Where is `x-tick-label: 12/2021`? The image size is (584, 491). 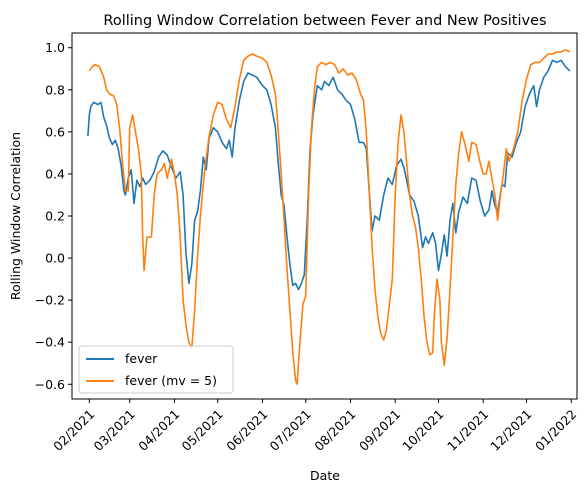 x-tick-label: 12/2021 is located at coordinates (510, 430).